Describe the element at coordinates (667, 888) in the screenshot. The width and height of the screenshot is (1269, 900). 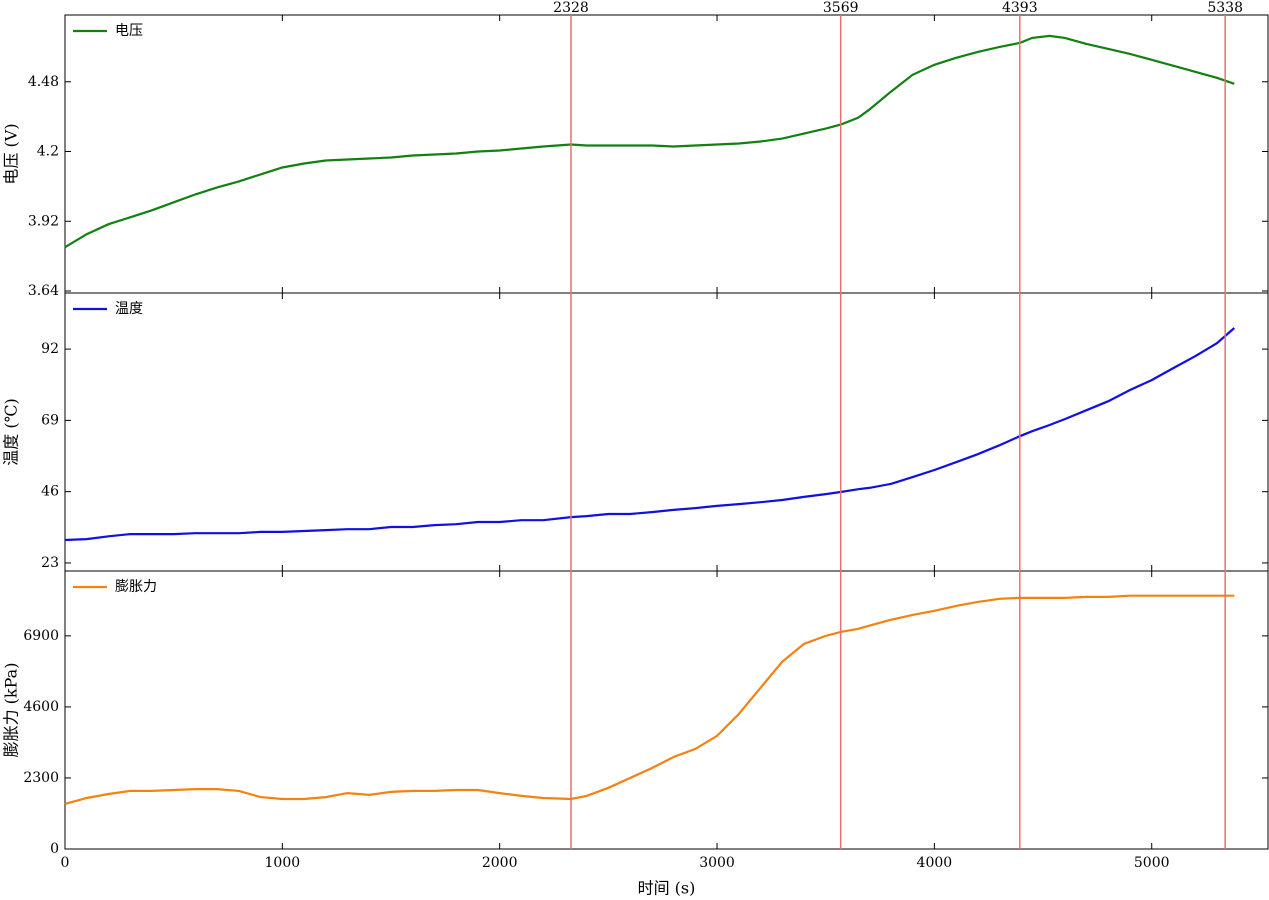
I see `x-axis-label: 时间 (s)` at that location.